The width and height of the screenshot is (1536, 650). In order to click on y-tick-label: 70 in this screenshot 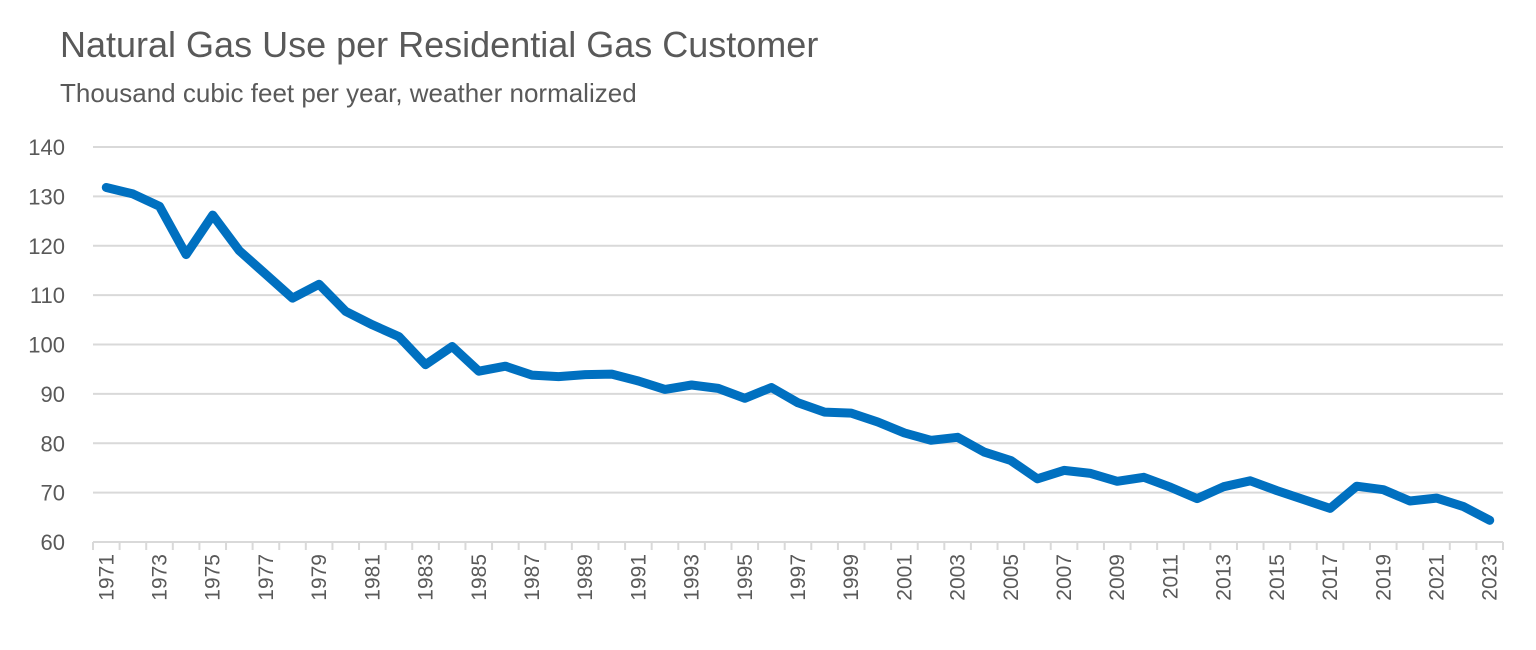, I will do `click(53, 493)`.